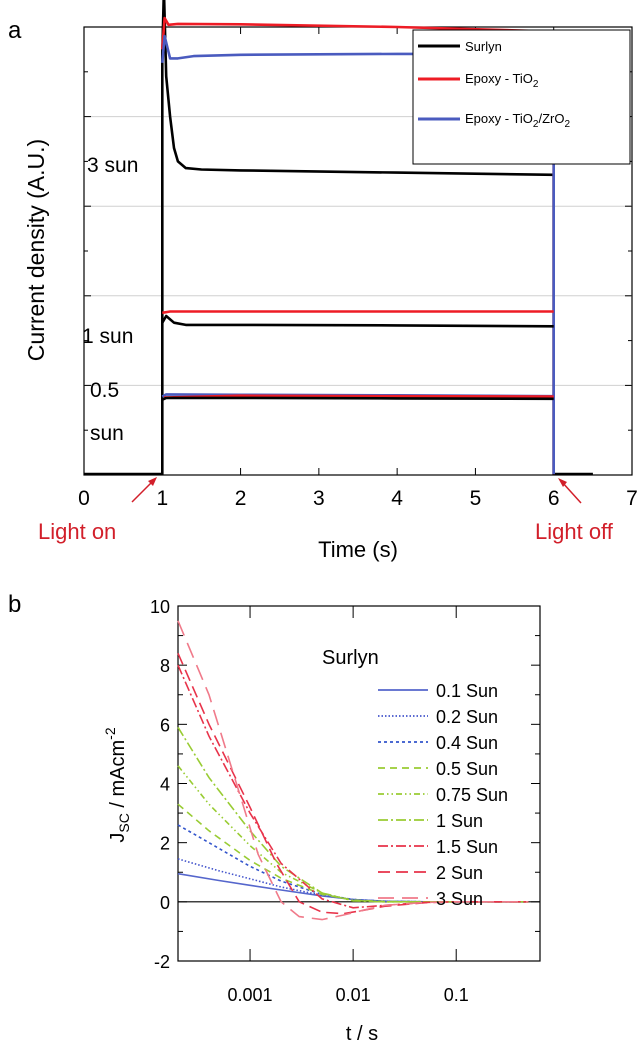 The image size is (640, 1048). I want to click on legend-label-epoxy-zro2-part2: /ZrO, so click(551, 118).